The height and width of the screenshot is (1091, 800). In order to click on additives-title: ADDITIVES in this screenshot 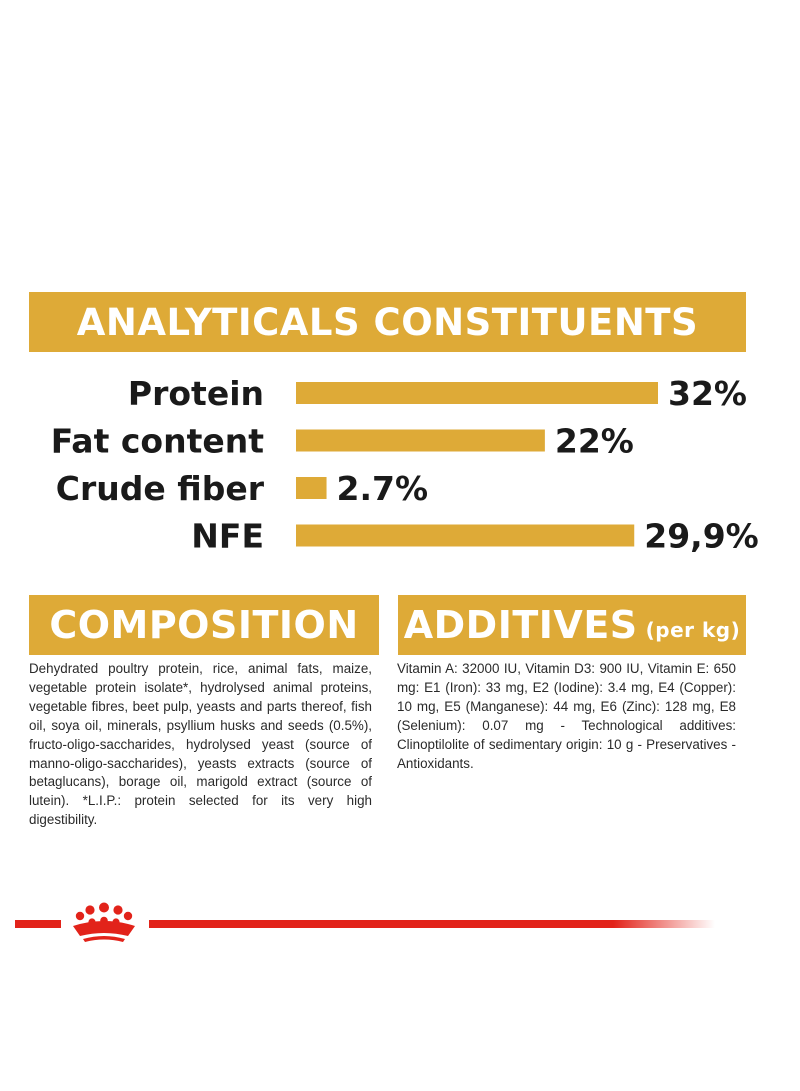, I will do `click(520, 625)`.